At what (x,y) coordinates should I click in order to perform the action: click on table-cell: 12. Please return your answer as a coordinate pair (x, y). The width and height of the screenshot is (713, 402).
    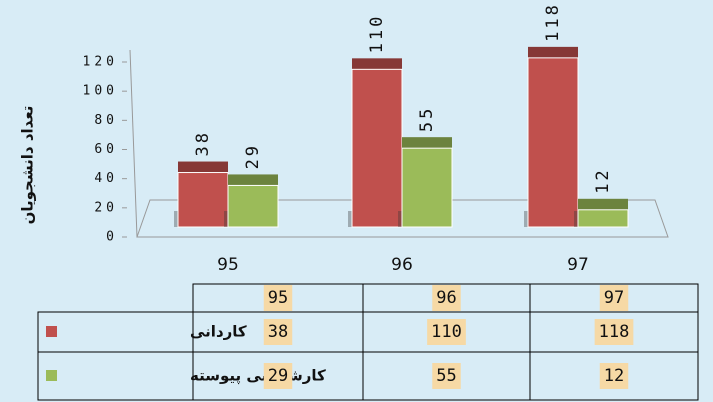
    Looking at the image, I should click on (614, 376).